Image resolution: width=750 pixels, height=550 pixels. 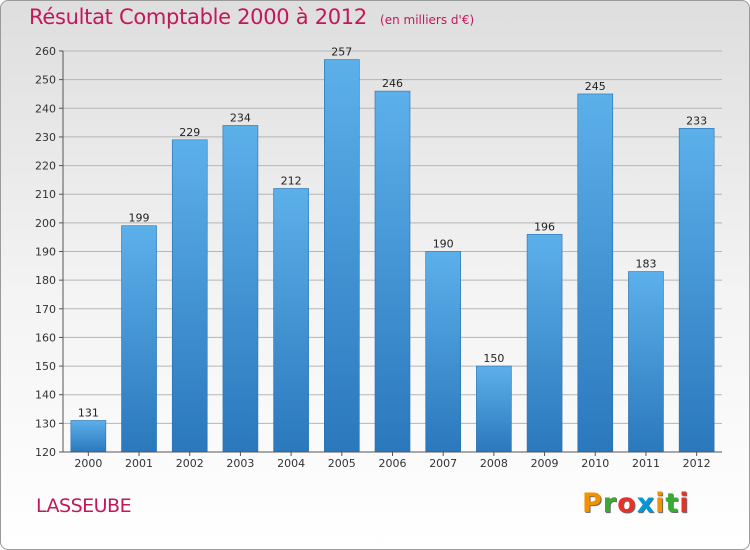 What do you see at coordinates (45, 223) in the screenshot?
I see `y-tick-label: 200` at bounding box center [45, 223].